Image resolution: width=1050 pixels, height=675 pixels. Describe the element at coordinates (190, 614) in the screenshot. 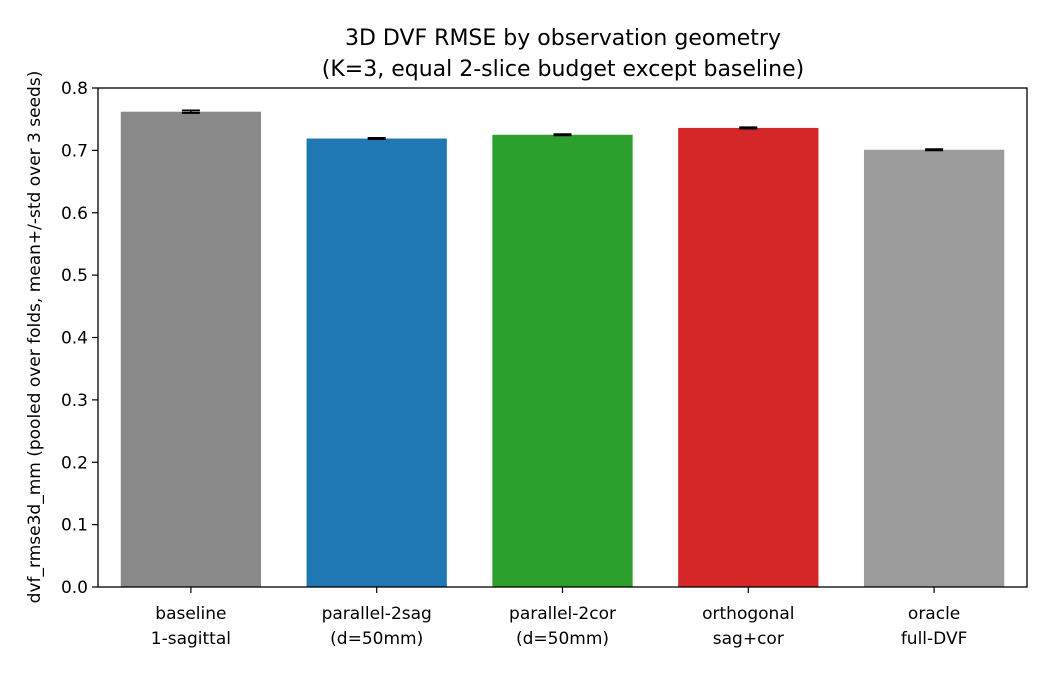

I see `x-tick-label-0-line1: baseline` at that location.